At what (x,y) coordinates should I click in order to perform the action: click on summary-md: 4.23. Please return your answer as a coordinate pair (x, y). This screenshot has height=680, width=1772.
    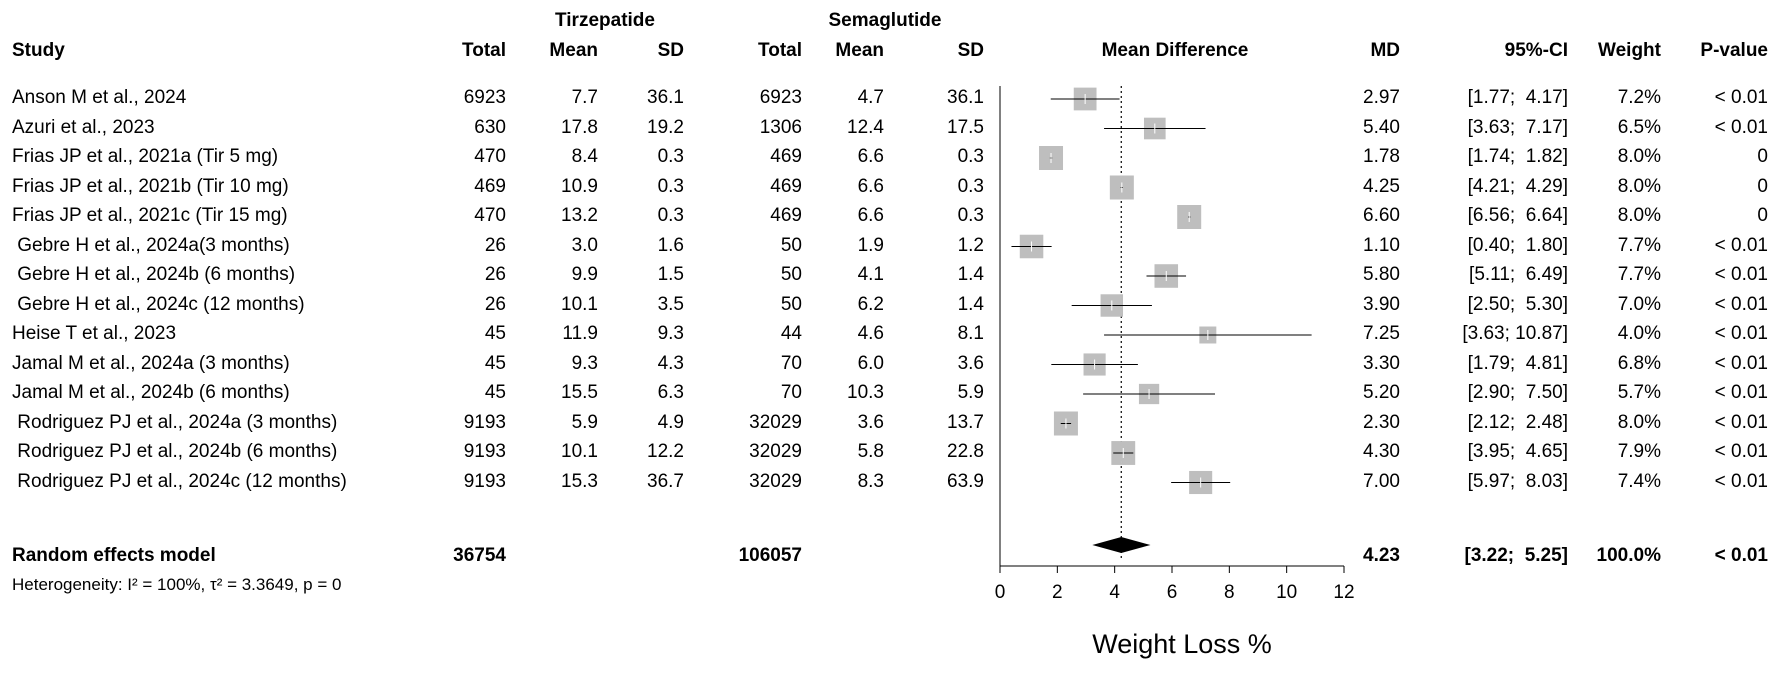
    Looking at the image, I should click on (1381, 555).